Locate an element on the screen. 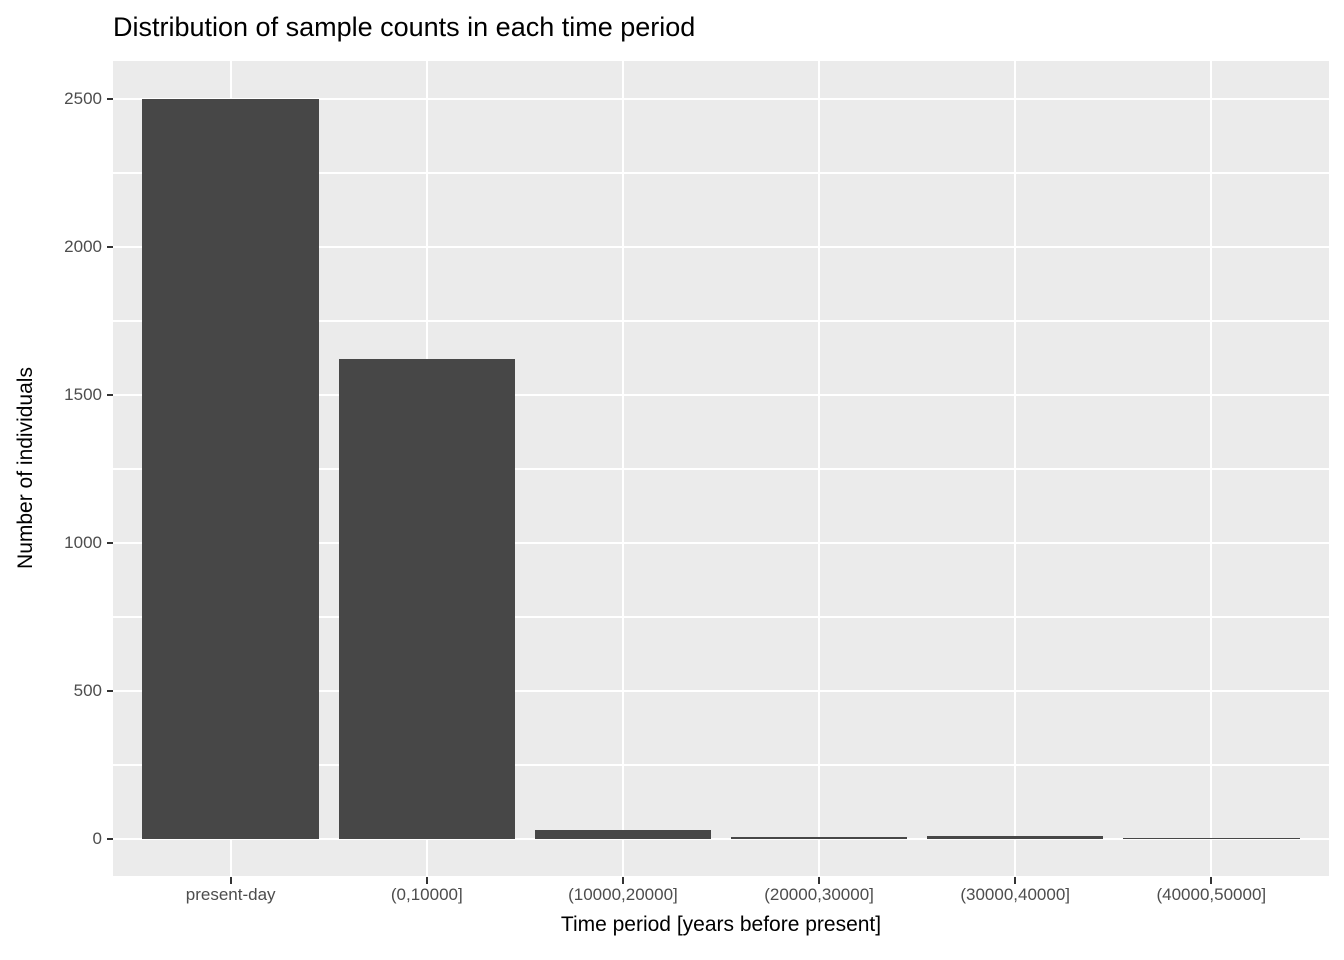  bar-present-day is located at coordinates (230, 468).